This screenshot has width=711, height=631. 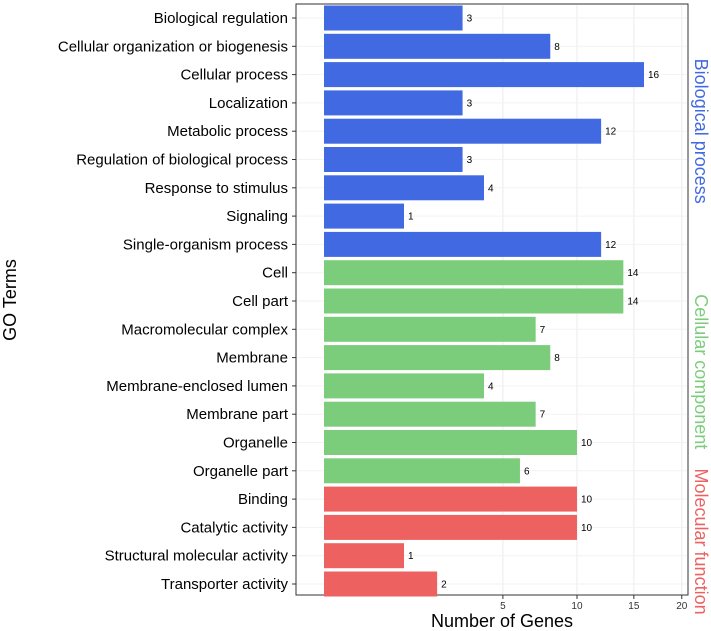 I want to click on category-label: Localization, so click(x=248, y=103).